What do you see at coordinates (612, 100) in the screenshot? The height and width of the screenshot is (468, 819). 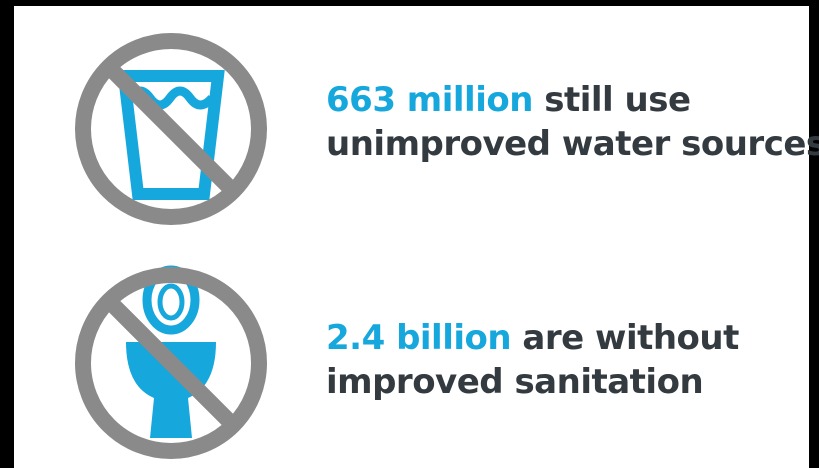 I see `water-stat-line-1-rest: still use` at bounding box center [612, 100].